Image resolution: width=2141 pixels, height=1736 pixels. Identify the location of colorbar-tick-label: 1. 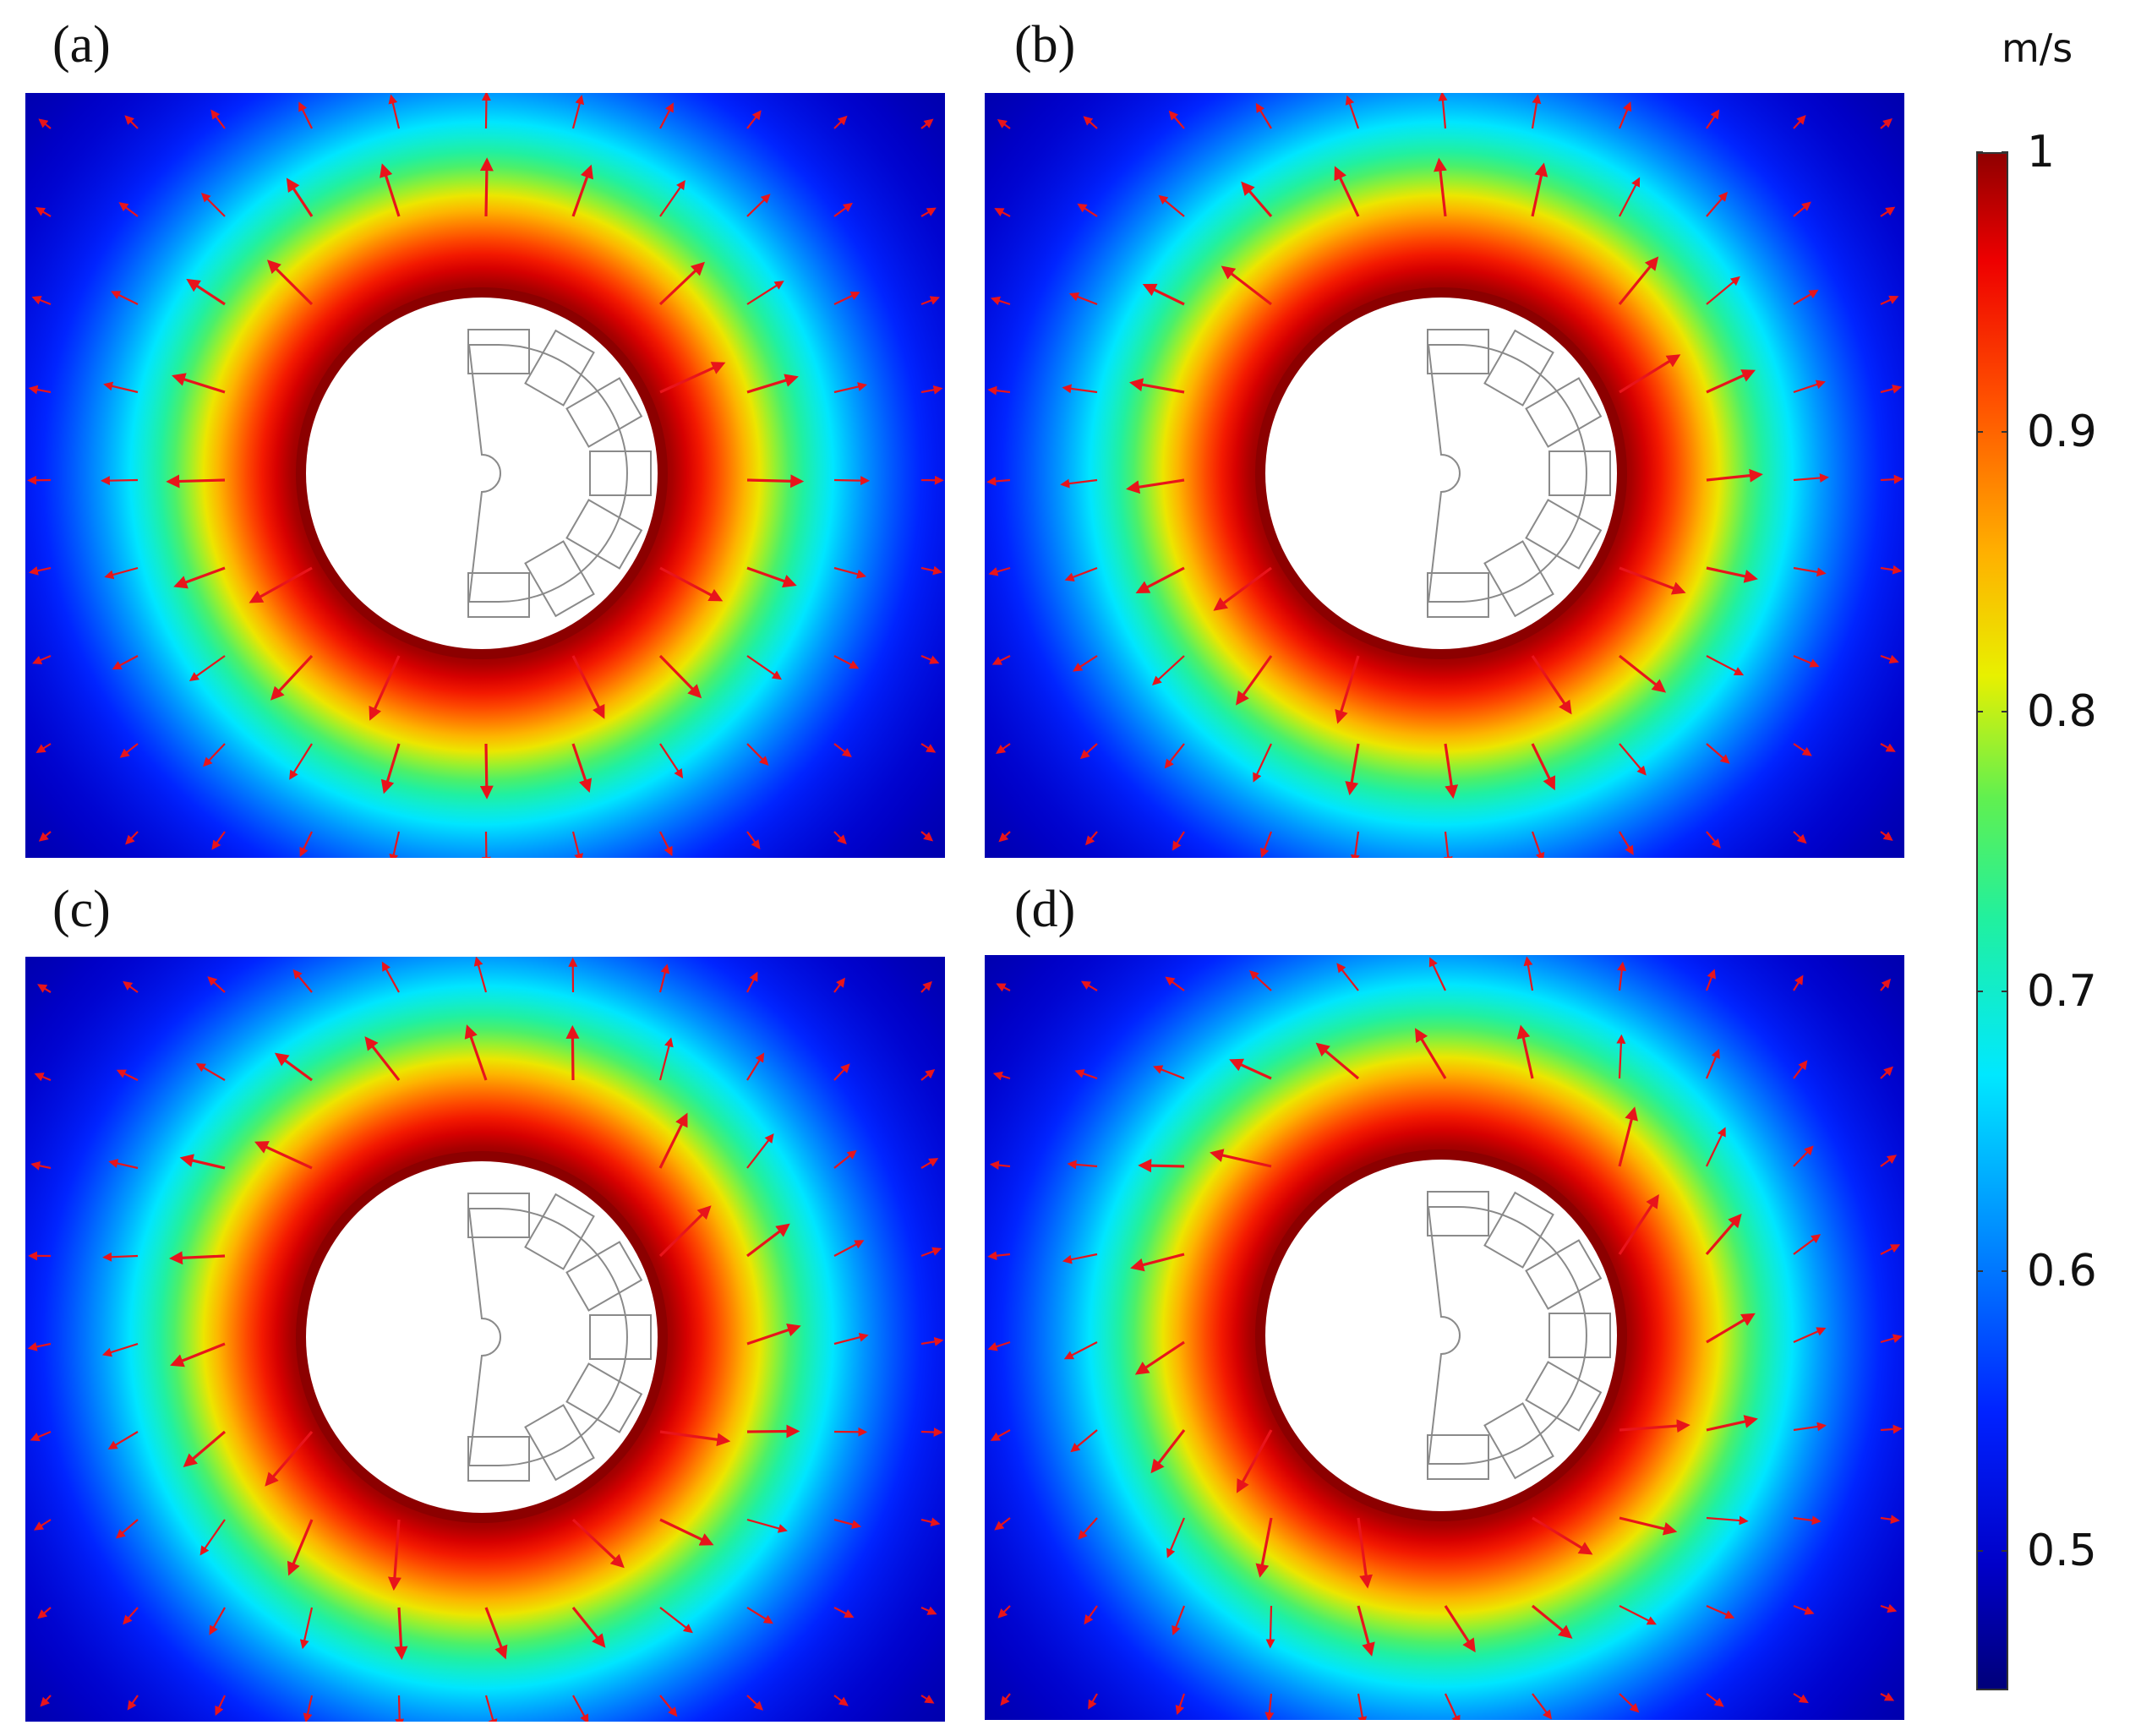
(2042, 152).